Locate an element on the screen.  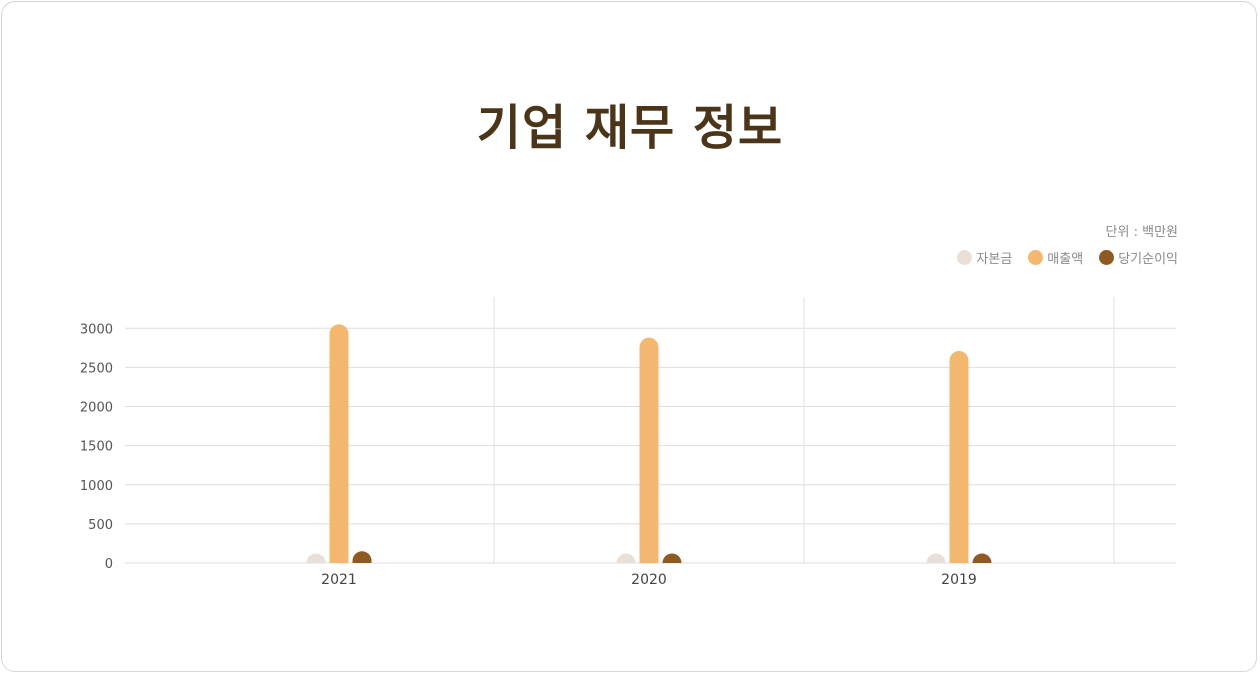
bar-revenue-2020 is located at coordinates (649, 450).